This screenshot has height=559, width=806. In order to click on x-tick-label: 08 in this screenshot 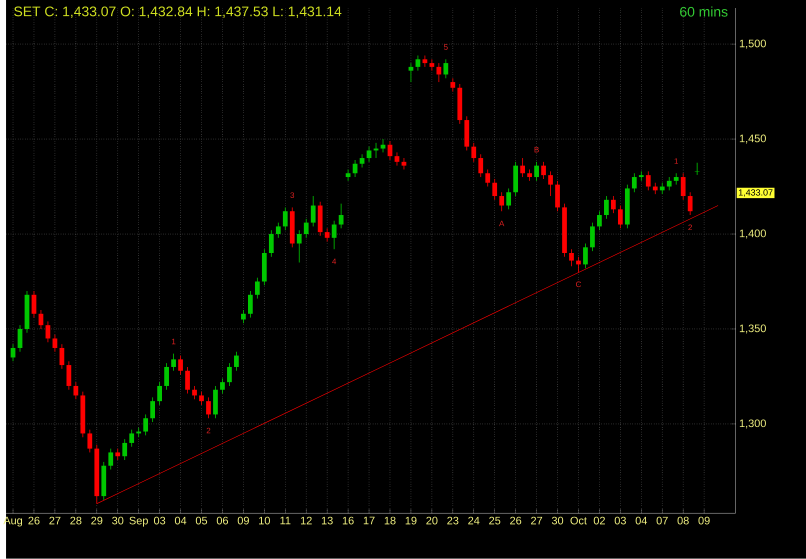, I will do `click(683, 520)`.